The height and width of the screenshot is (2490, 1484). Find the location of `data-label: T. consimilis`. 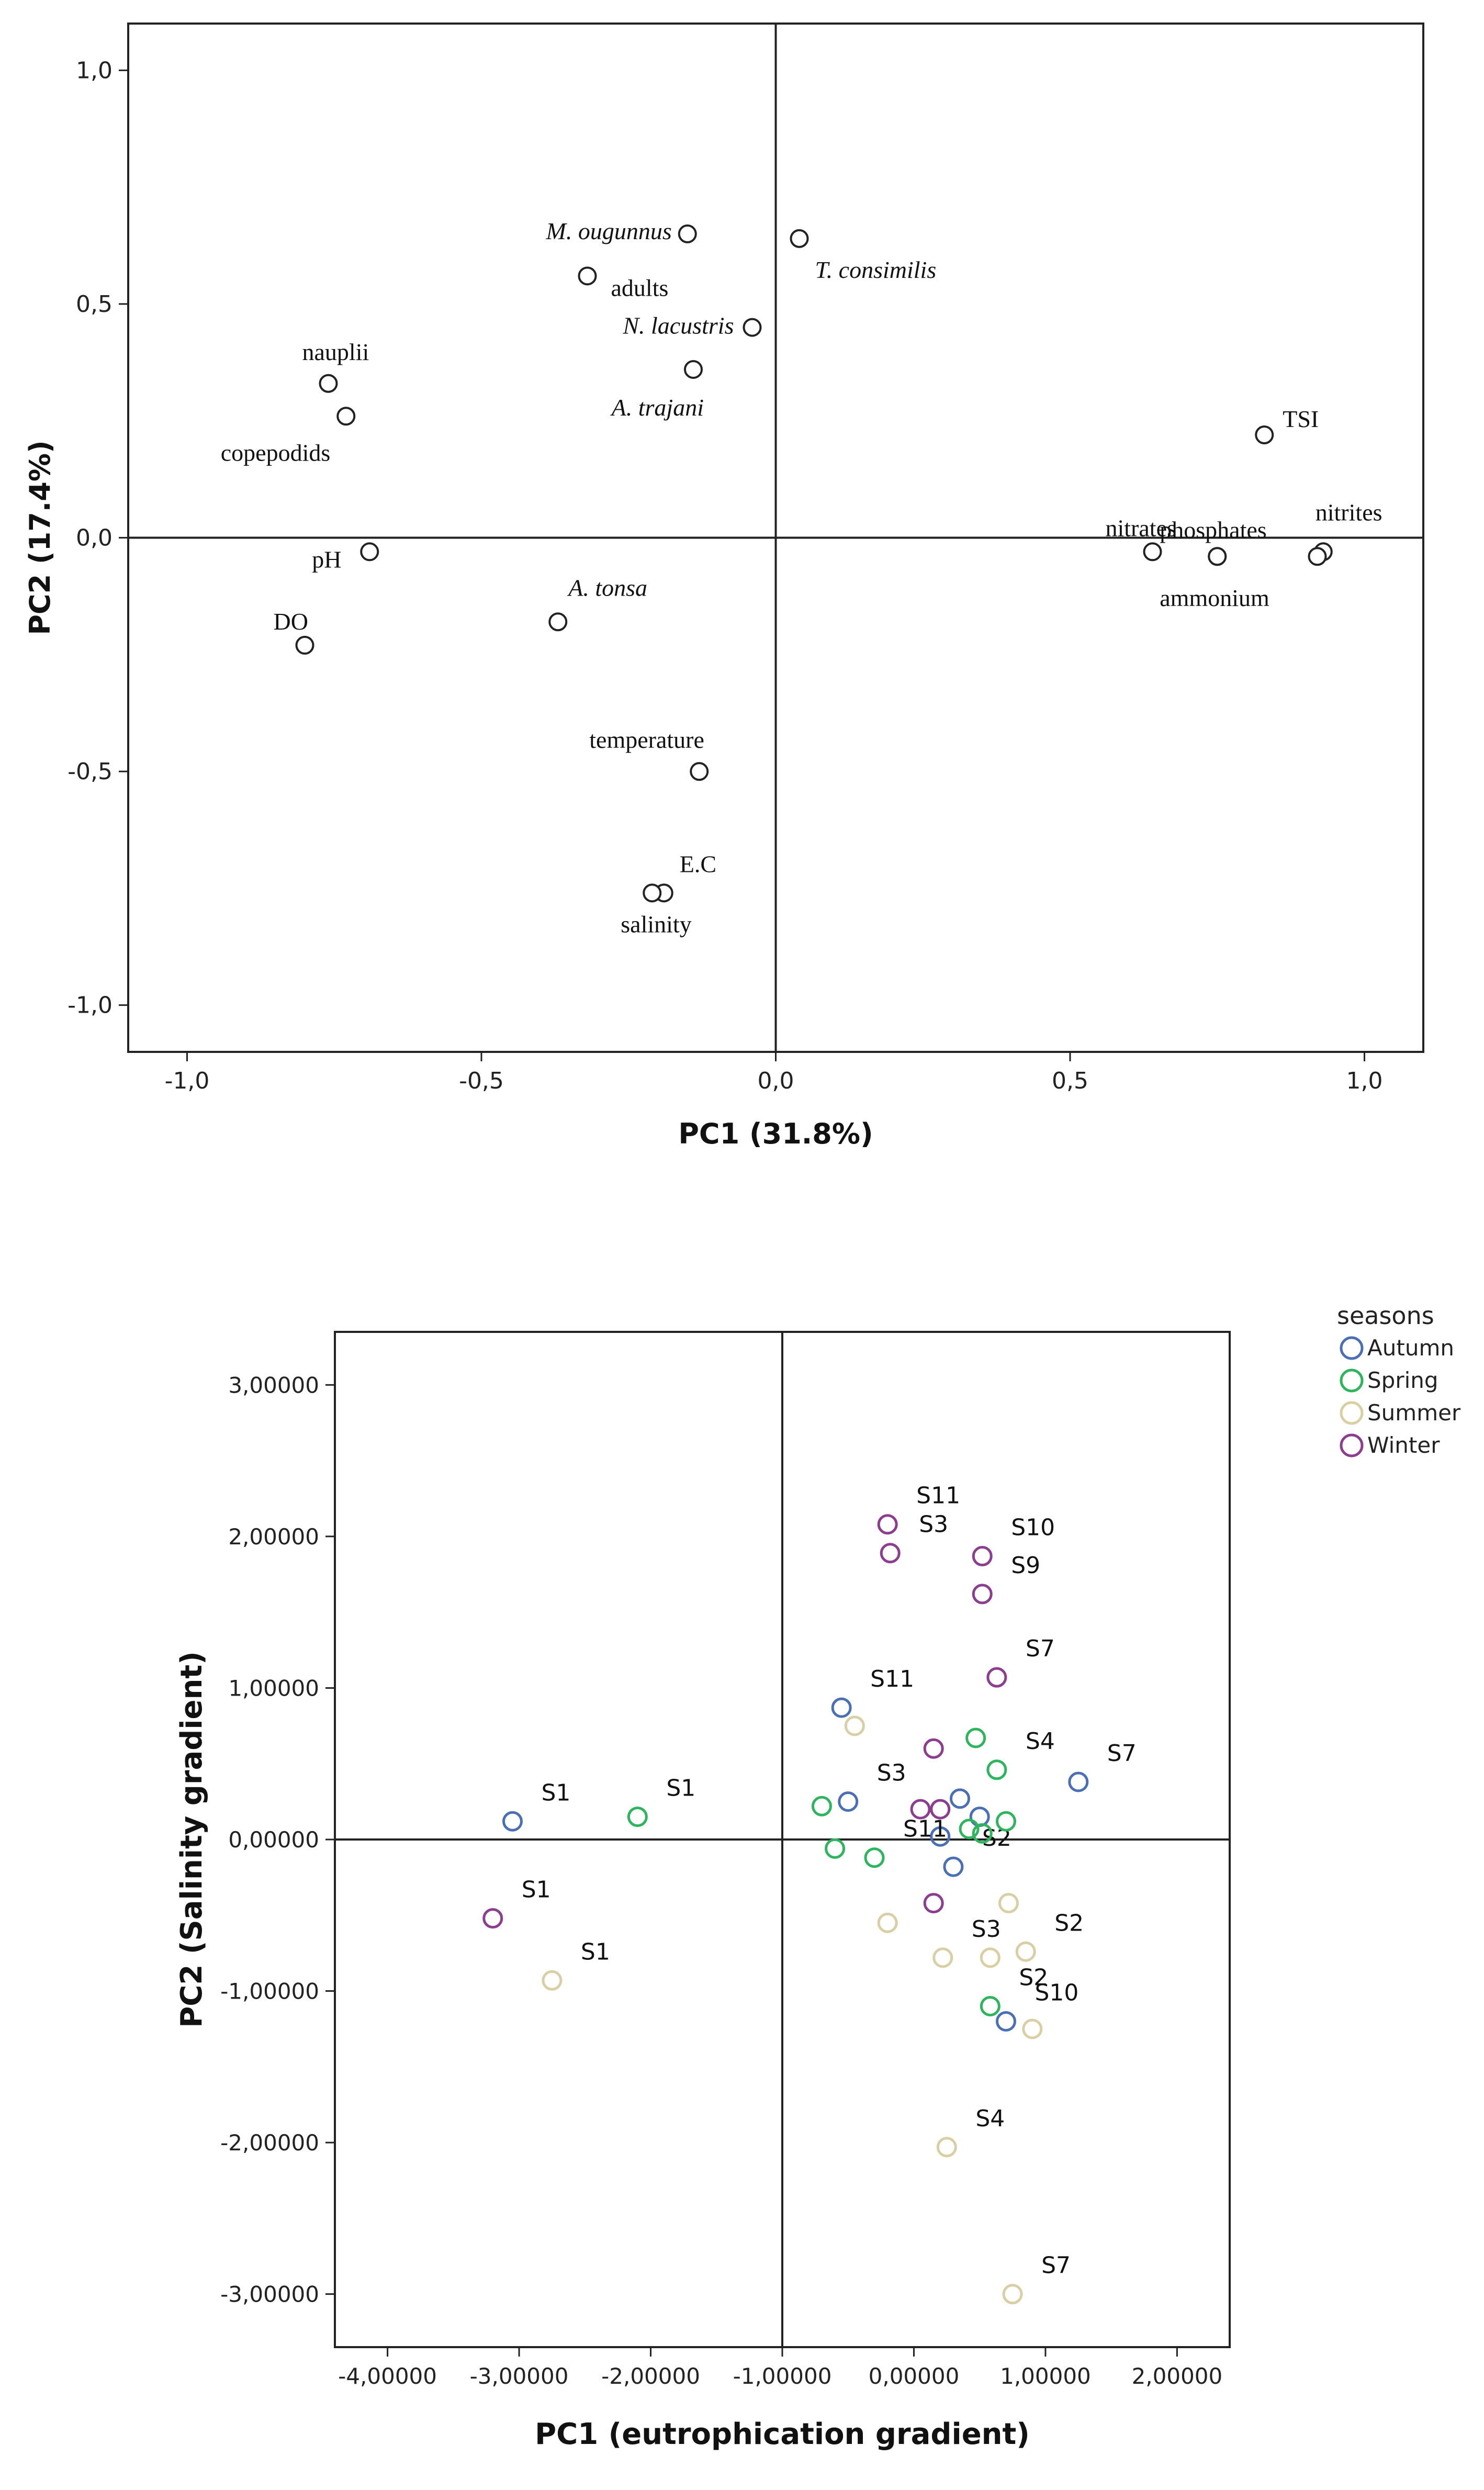

data-label: T. consimilis is located at coordinates (876, 269).